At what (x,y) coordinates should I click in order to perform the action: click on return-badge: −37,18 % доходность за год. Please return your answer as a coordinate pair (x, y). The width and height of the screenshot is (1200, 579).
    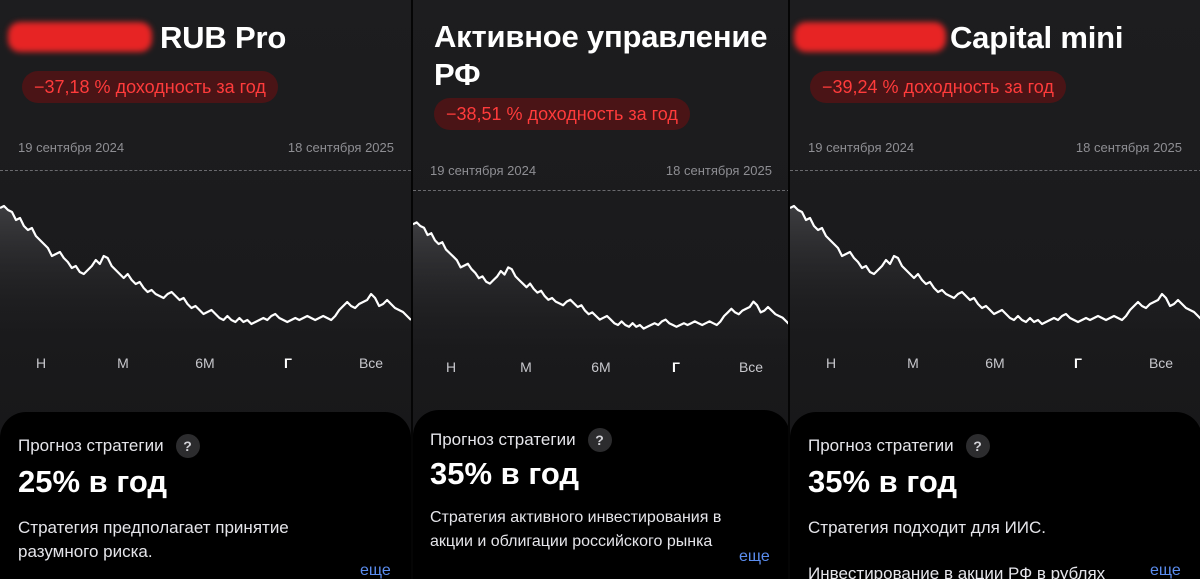
    Looking at the image, I should click on (150, 87).